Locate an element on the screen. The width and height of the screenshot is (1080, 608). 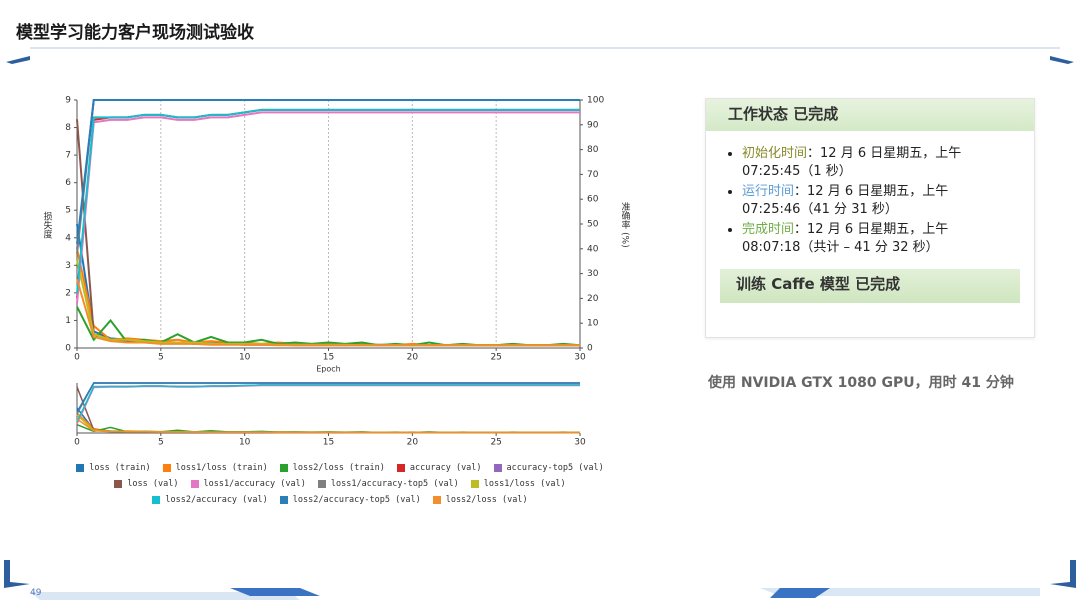
legend-label: accuracy-top5 (val) is located at coordinates (555, 468).